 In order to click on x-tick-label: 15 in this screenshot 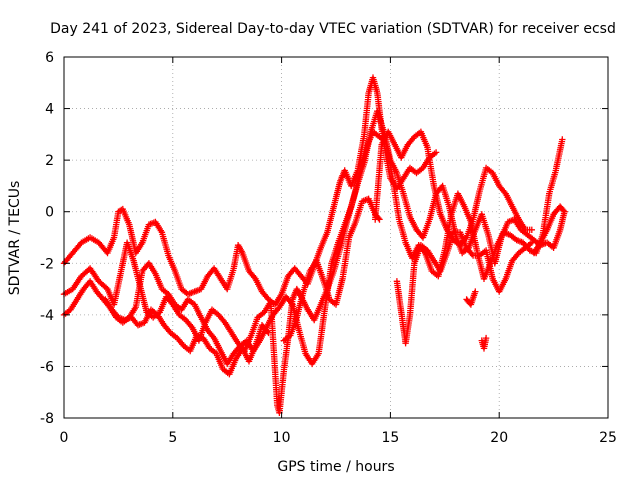, I will do `click(390, 438)`.